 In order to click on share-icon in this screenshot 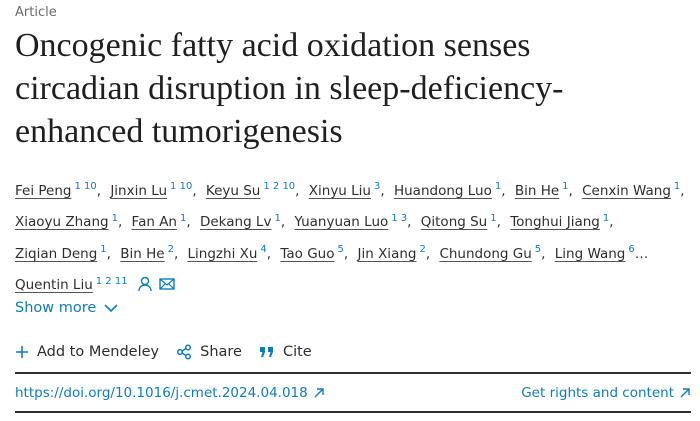, I will do `click(184, 352)`.